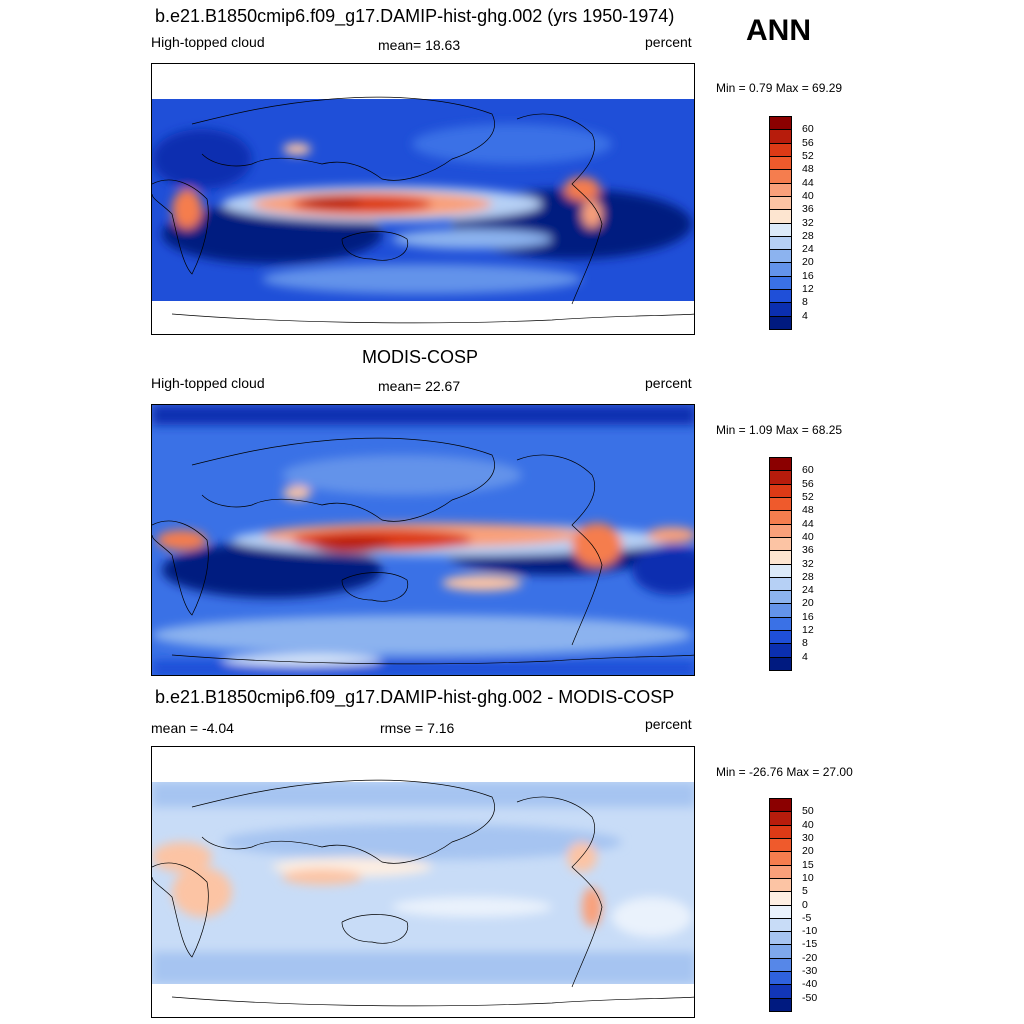 Image resolution: width=1024 pixels, height=1024 pixels. I want to click on panel-2-title: MODIS-COSP, so click(420, 357).